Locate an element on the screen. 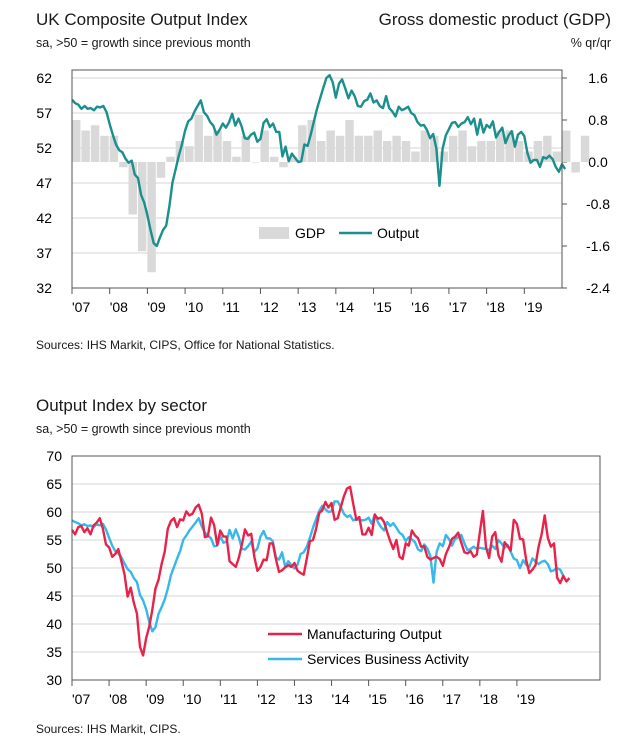  chart2-y-tick: 65 is located at coordinates (54, 484).